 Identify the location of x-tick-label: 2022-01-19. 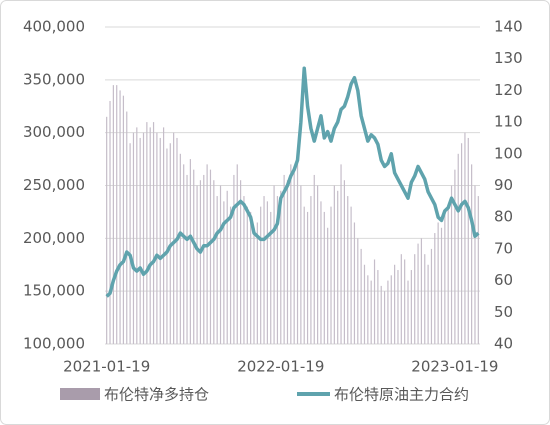
(280, 367).